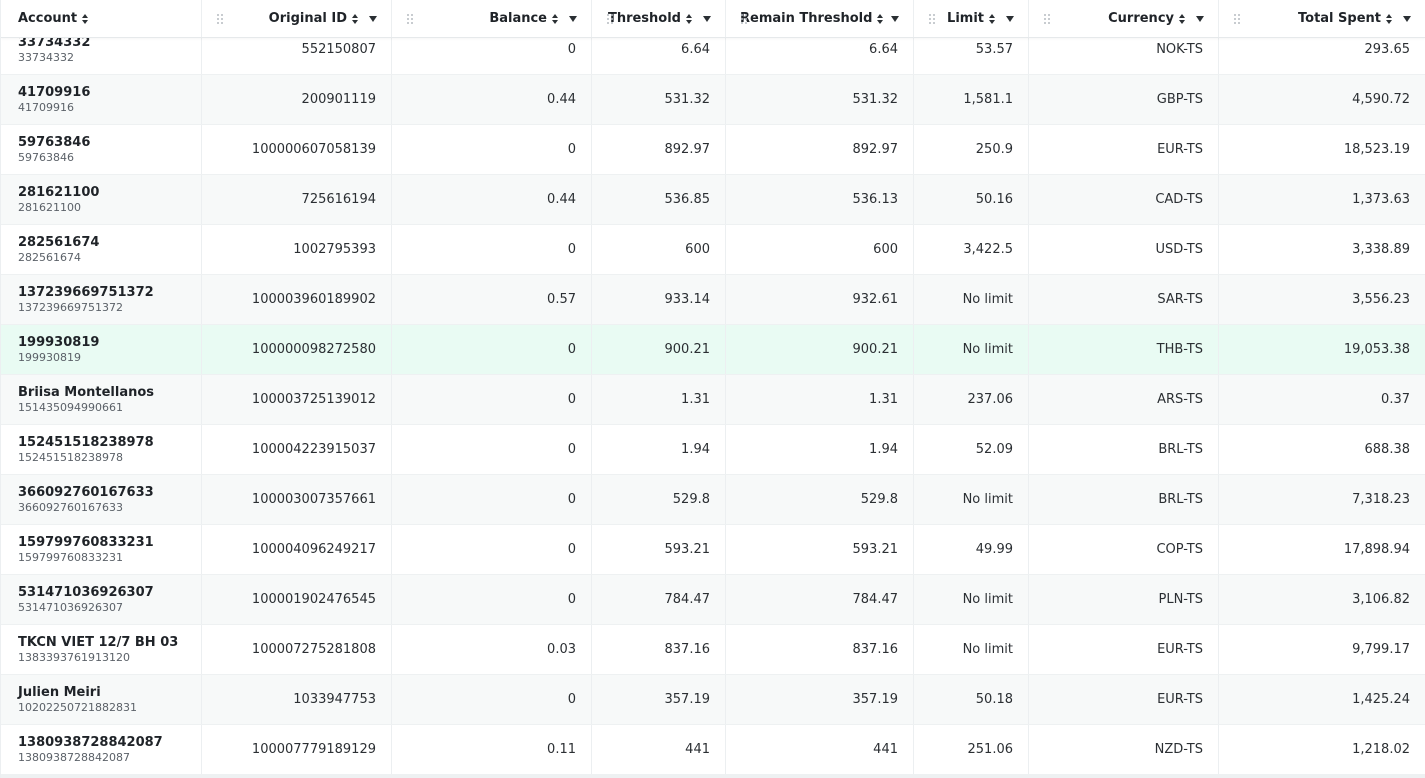 The height and width of the screenshot is (778, 1425). Describe the element at coordinates (820, 149) in the screenshot. I see `remain-threshold-cell: 892.97` at that location.